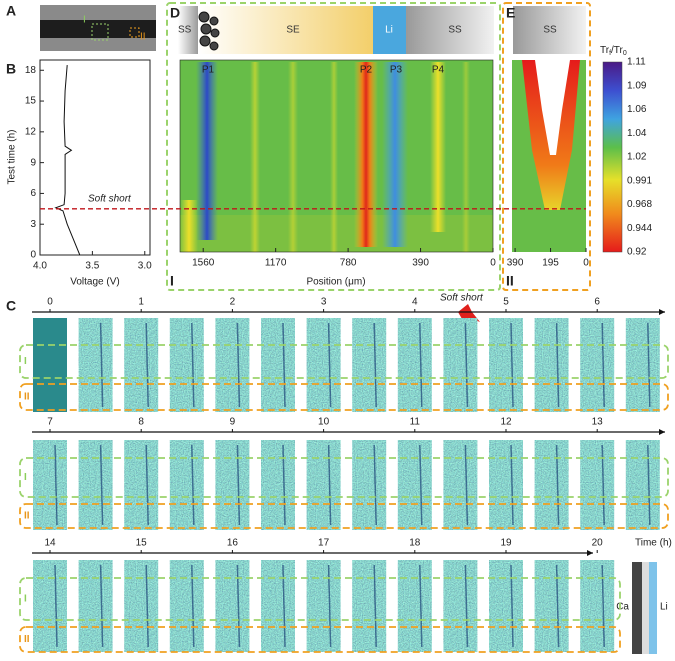 The image size is (675, 661). Describe the element at coordinates (233, 302) in the screenshot. I see `time-tick-label: 2` at that location.